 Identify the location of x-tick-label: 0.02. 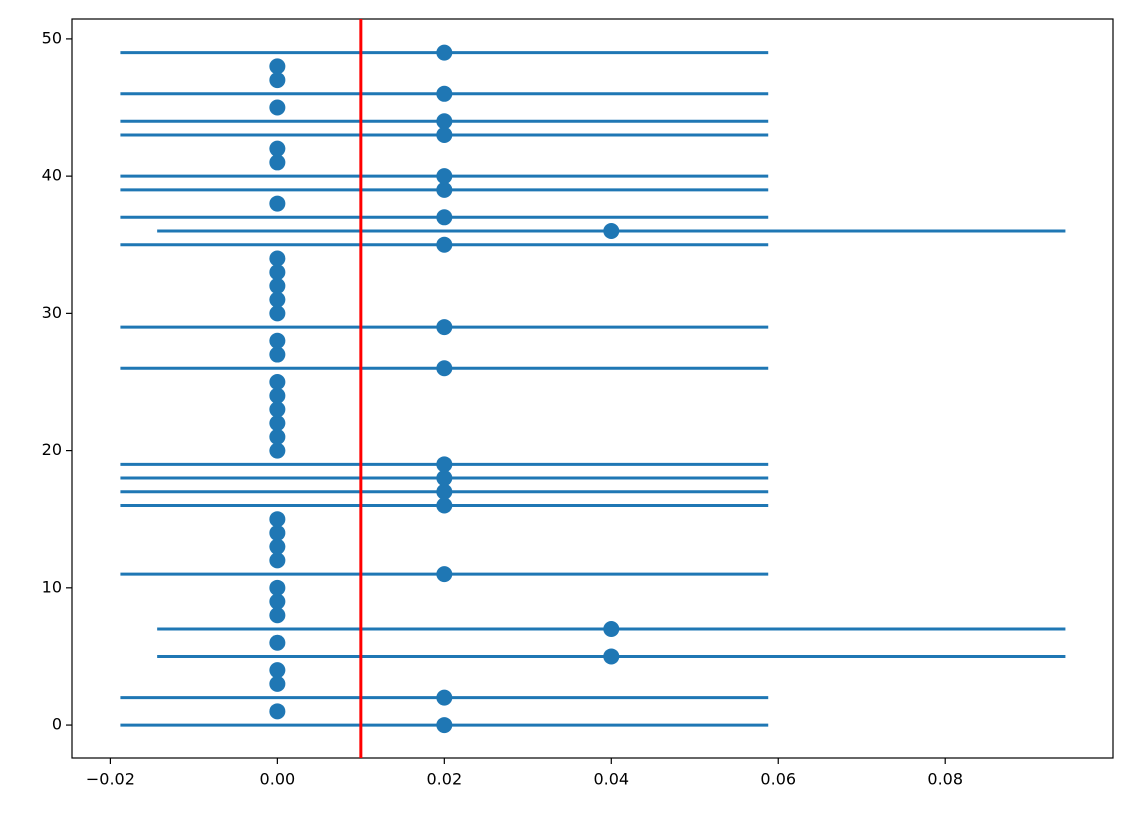
(445, 779).